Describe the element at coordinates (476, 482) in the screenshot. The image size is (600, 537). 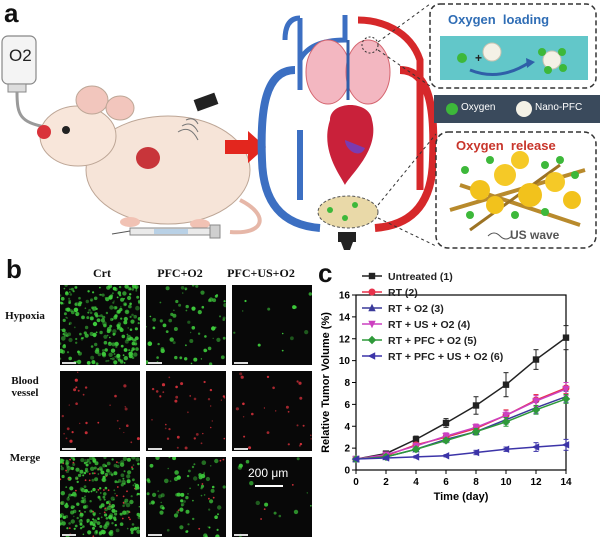
I see `x-tick-label: 8` at that location.